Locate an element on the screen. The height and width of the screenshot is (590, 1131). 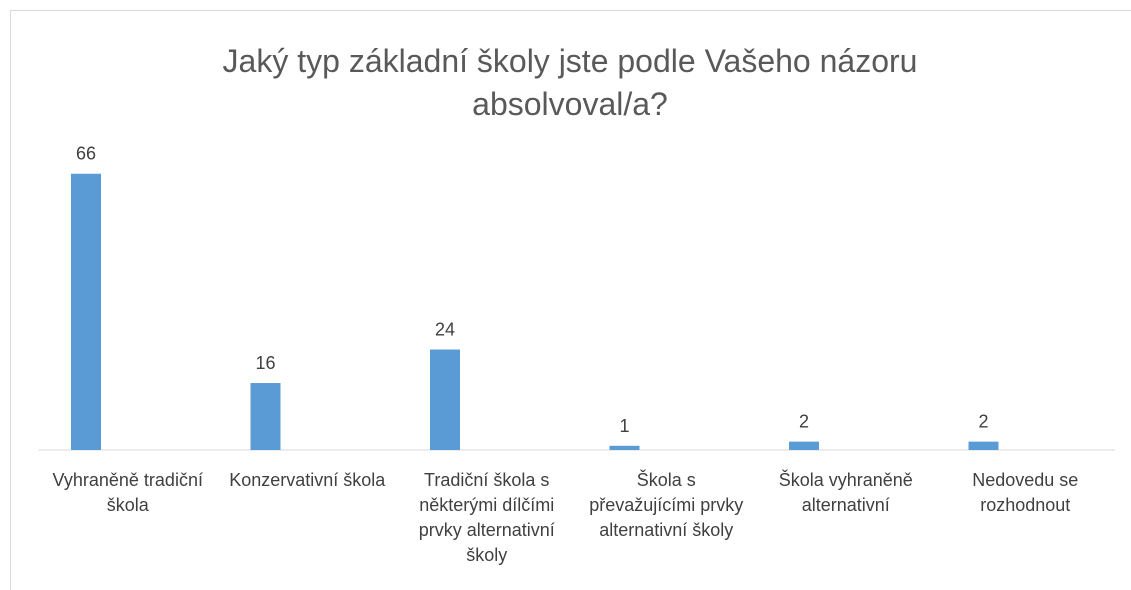
data-label: 66 is located at coordinates (86, 154).